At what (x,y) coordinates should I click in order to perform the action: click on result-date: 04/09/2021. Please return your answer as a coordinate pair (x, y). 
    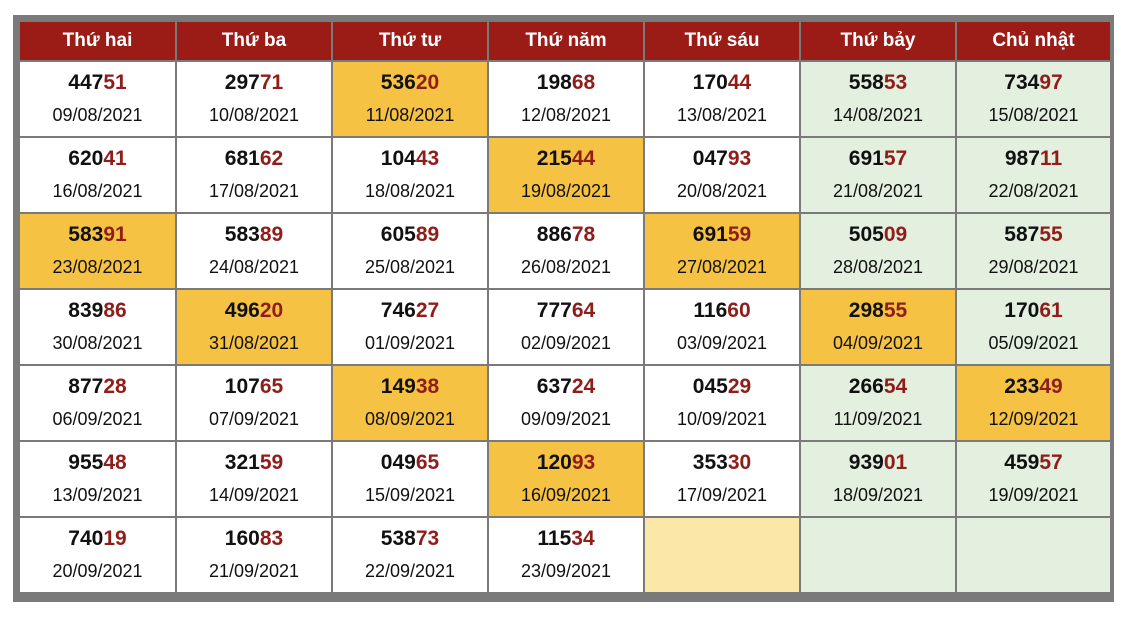
    Looking at the image, I should click on (878, 343).